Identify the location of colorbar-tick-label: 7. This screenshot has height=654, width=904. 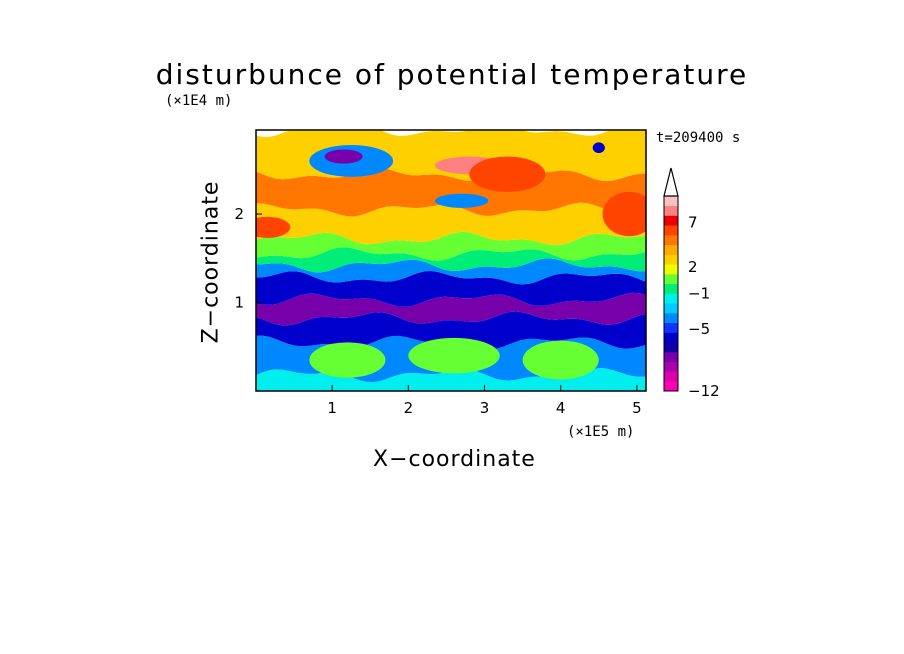
(693, 223).